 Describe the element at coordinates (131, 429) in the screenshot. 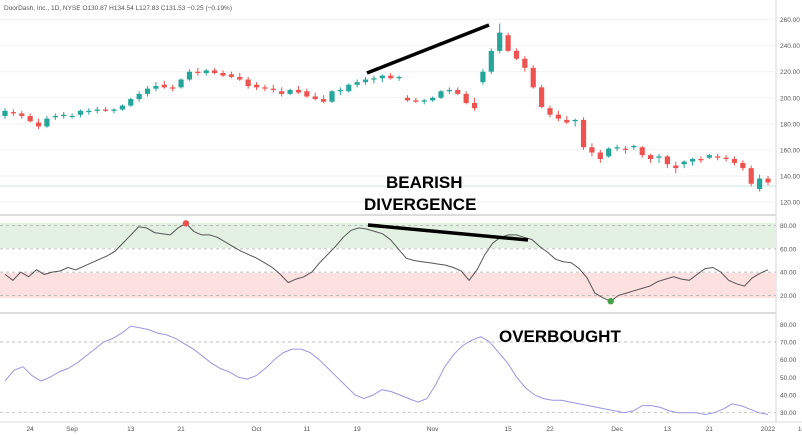

I see `time-tick-label: 13` at that location.